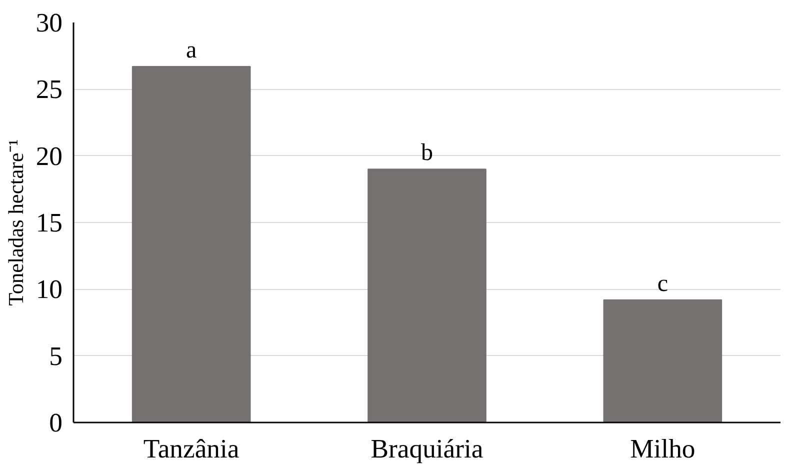 The height and width of the screenshot is (466, 785). I want to click on y-tick-label: 10, so click(49, 289).